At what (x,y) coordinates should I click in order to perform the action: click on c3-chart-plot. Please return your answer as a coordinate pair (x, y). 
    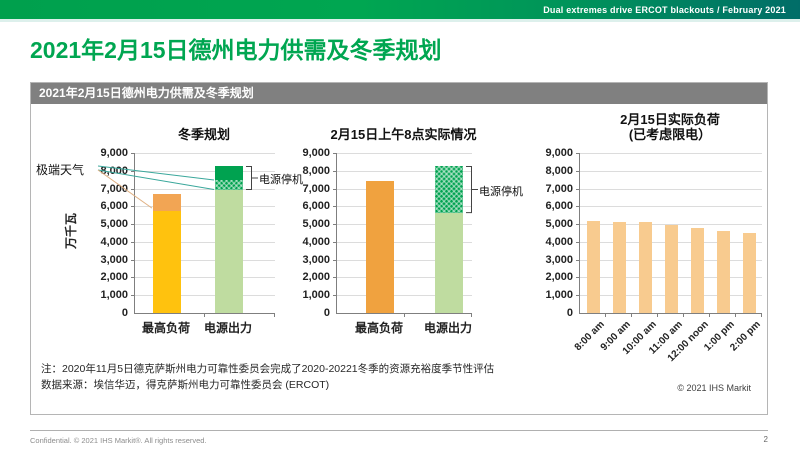
    Looking at the image, I should click on (669, 235).